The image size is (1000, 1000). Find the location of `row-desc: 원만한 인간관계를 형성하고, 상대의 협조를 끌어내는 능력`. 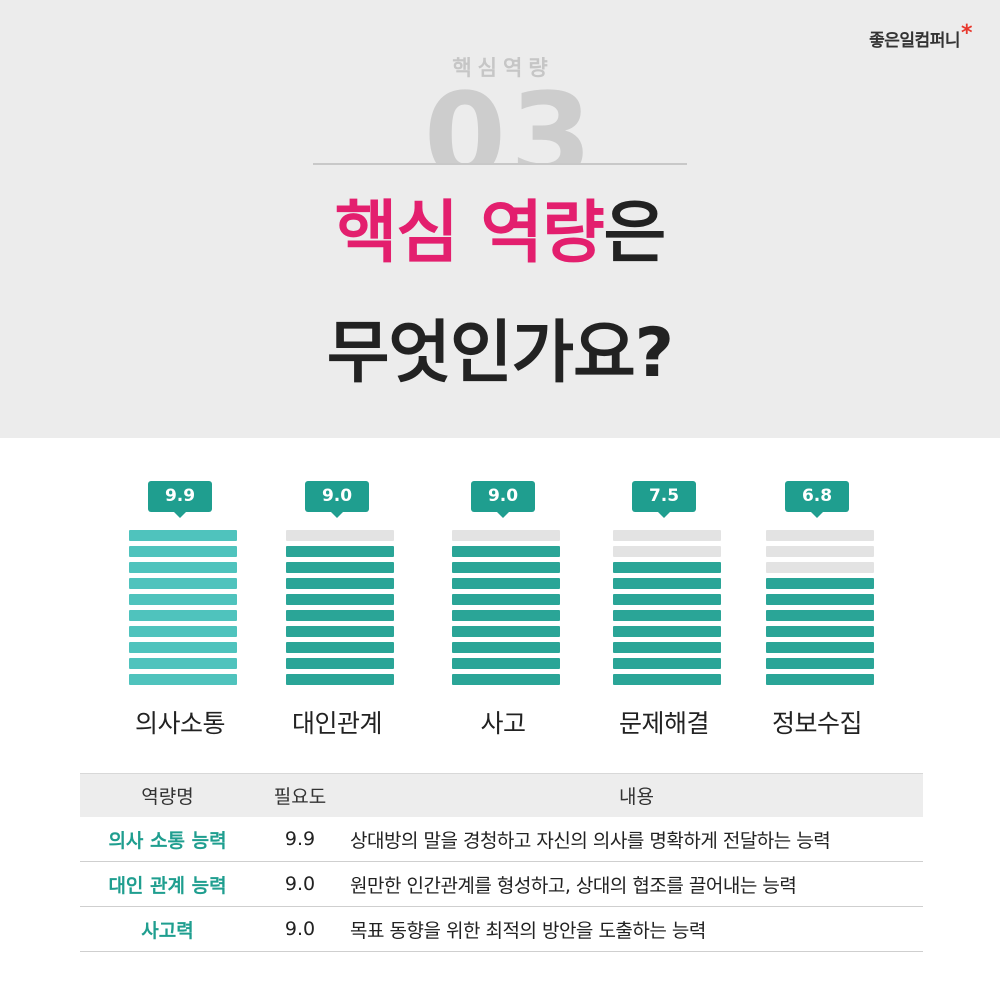

row-desc: 원만한 인간관계를 형성하고, 상대의 협조를 끌어내는 능력 is located at coordinates (573, 885).